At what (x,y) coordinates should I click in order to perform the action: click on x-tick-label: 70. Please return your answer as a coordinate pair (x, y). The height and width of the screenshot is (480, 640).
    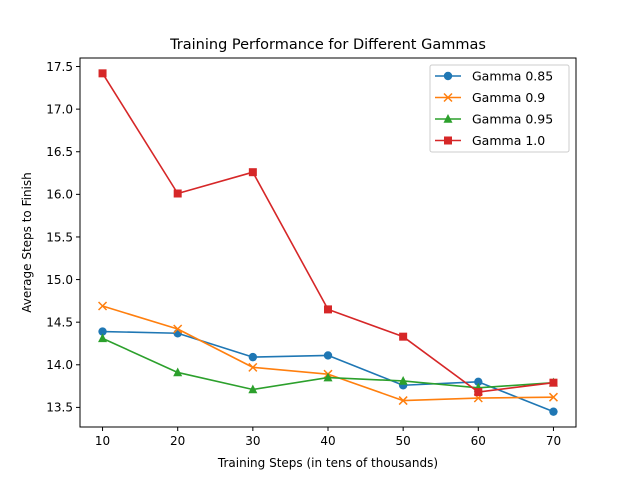
    Looking at the image, I should click on (553, 441).